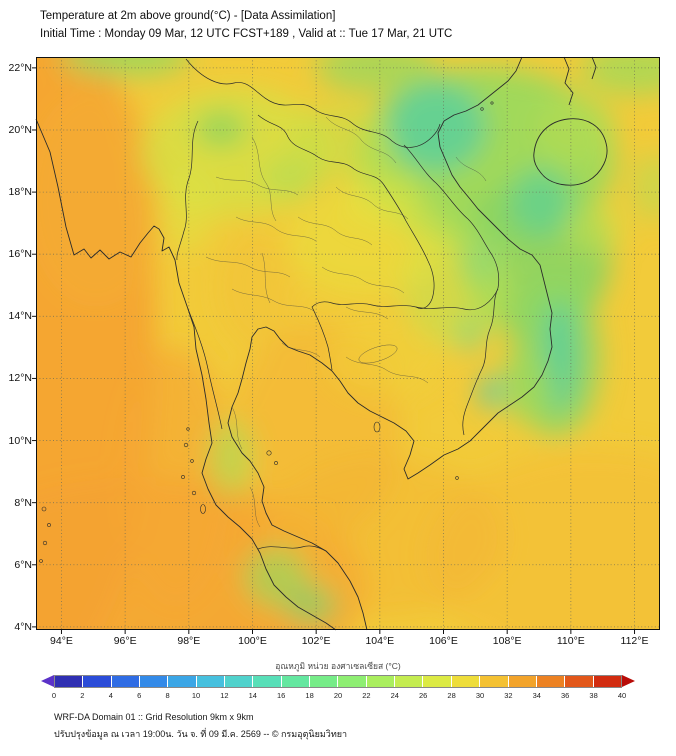 This screenshot has height=756, width=676. What do you see at coordinates (394, 695) in the screenshot?
I see `colorbar-tick-label: 24` at bounding box center [394, 695].